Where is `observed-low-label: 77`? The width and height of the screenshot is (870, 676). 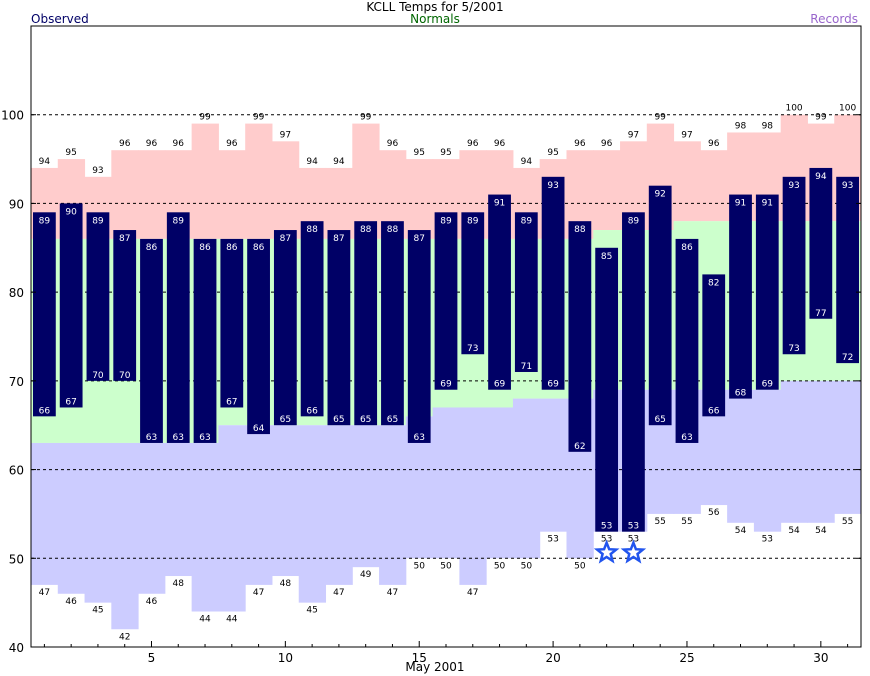 observed-low-label: 77 is located at coordinates (820, 314).